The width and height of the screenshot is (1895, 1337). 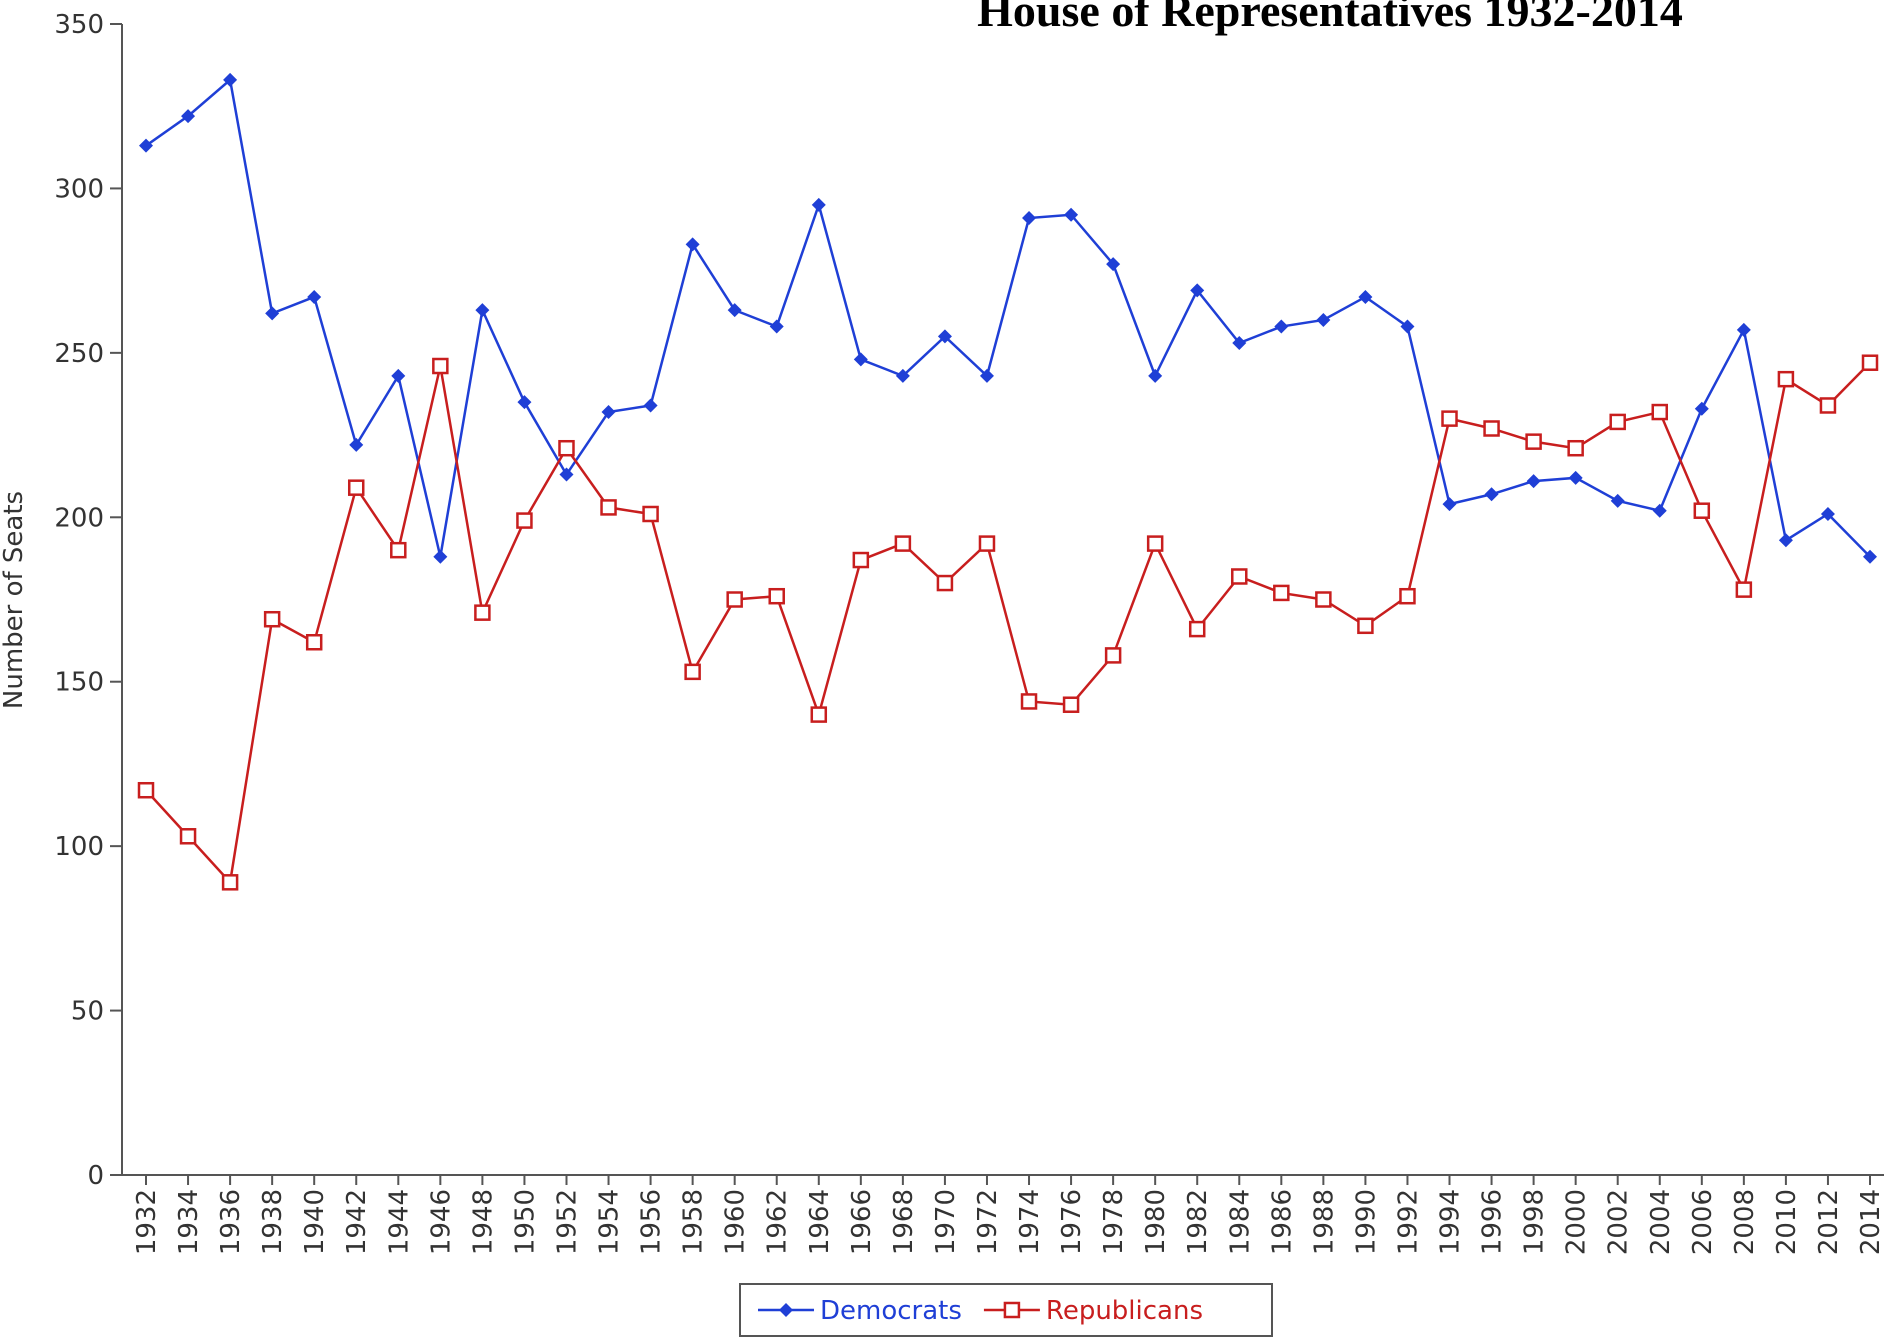 I want to click on x-tick-label: 1956, so click(x=652, y=1222).